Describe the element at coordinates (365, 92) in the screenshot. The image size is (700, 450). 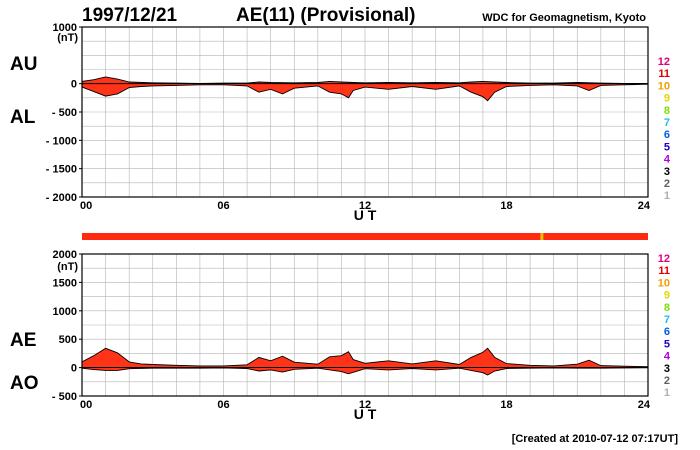
I see `au-al-series-al-area` at that location.